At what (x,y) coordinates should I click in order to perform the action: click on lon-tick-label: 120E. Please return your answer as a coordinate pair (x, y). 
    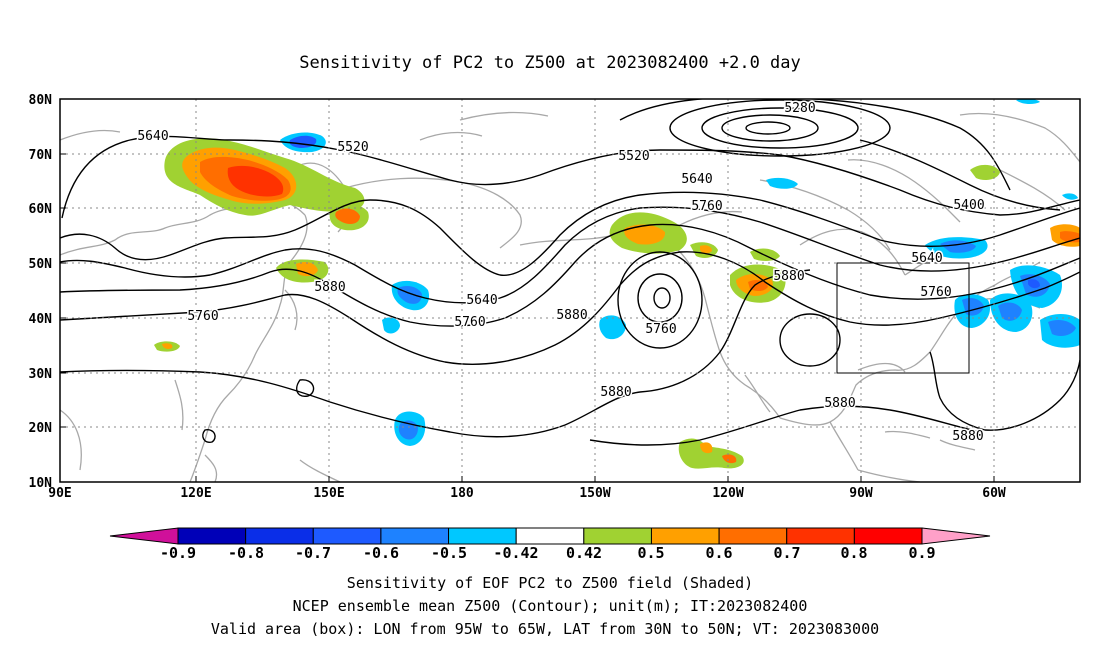
    Looking at the image, I should click on (195, 493).